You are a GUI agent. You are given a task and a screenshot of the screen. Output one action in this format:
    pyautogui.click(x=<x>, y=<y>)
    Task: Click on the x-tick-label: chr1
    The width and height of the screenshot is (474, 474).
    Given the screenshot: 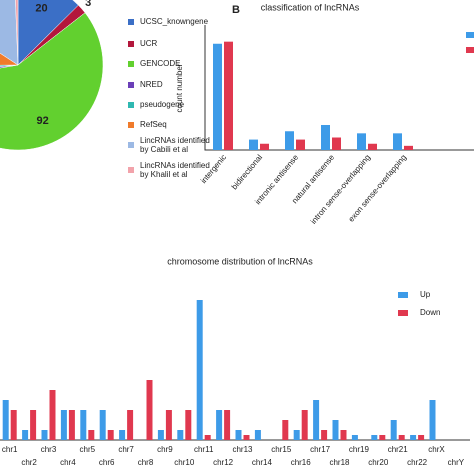 What is the action you would take?
    pyautogui.click(x=10, y=449)
    